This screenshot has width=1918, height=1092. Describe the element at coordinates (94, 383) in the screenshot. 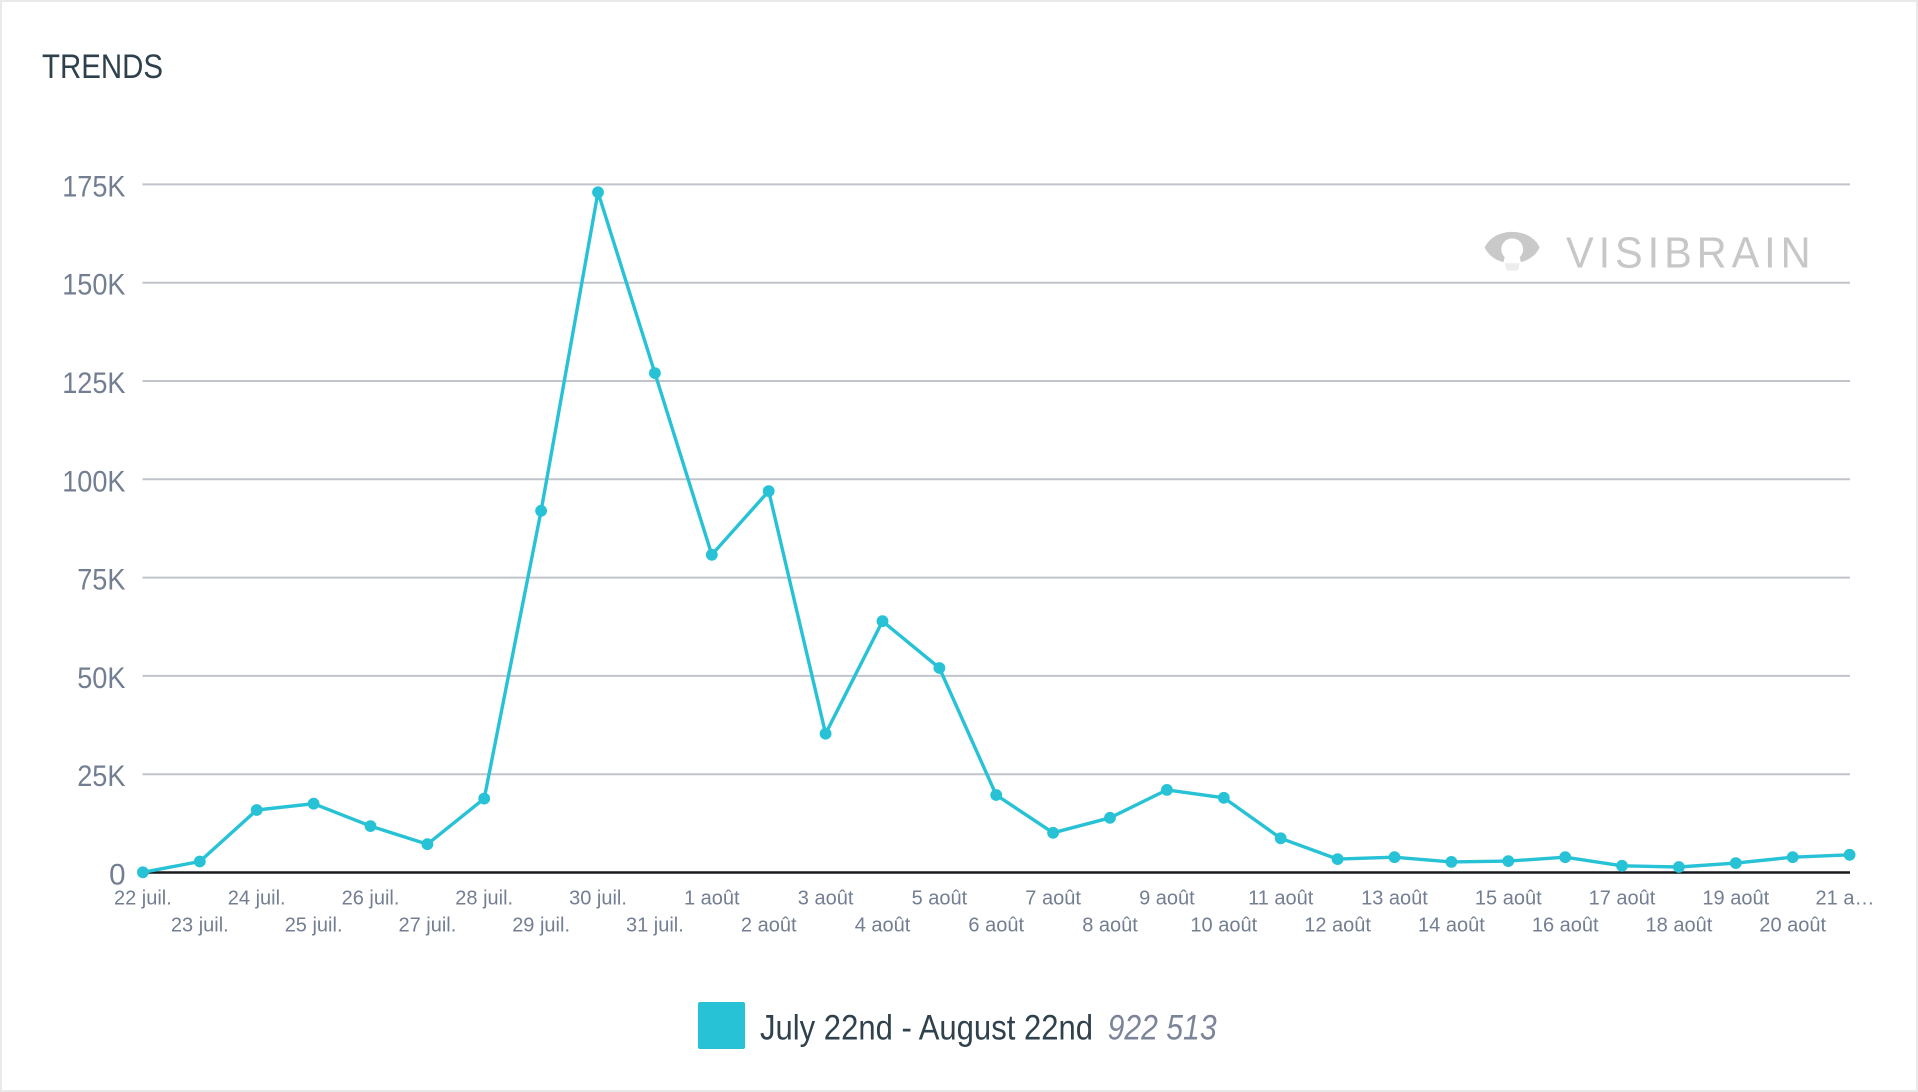

I see `svg-text: 125K` at that location.